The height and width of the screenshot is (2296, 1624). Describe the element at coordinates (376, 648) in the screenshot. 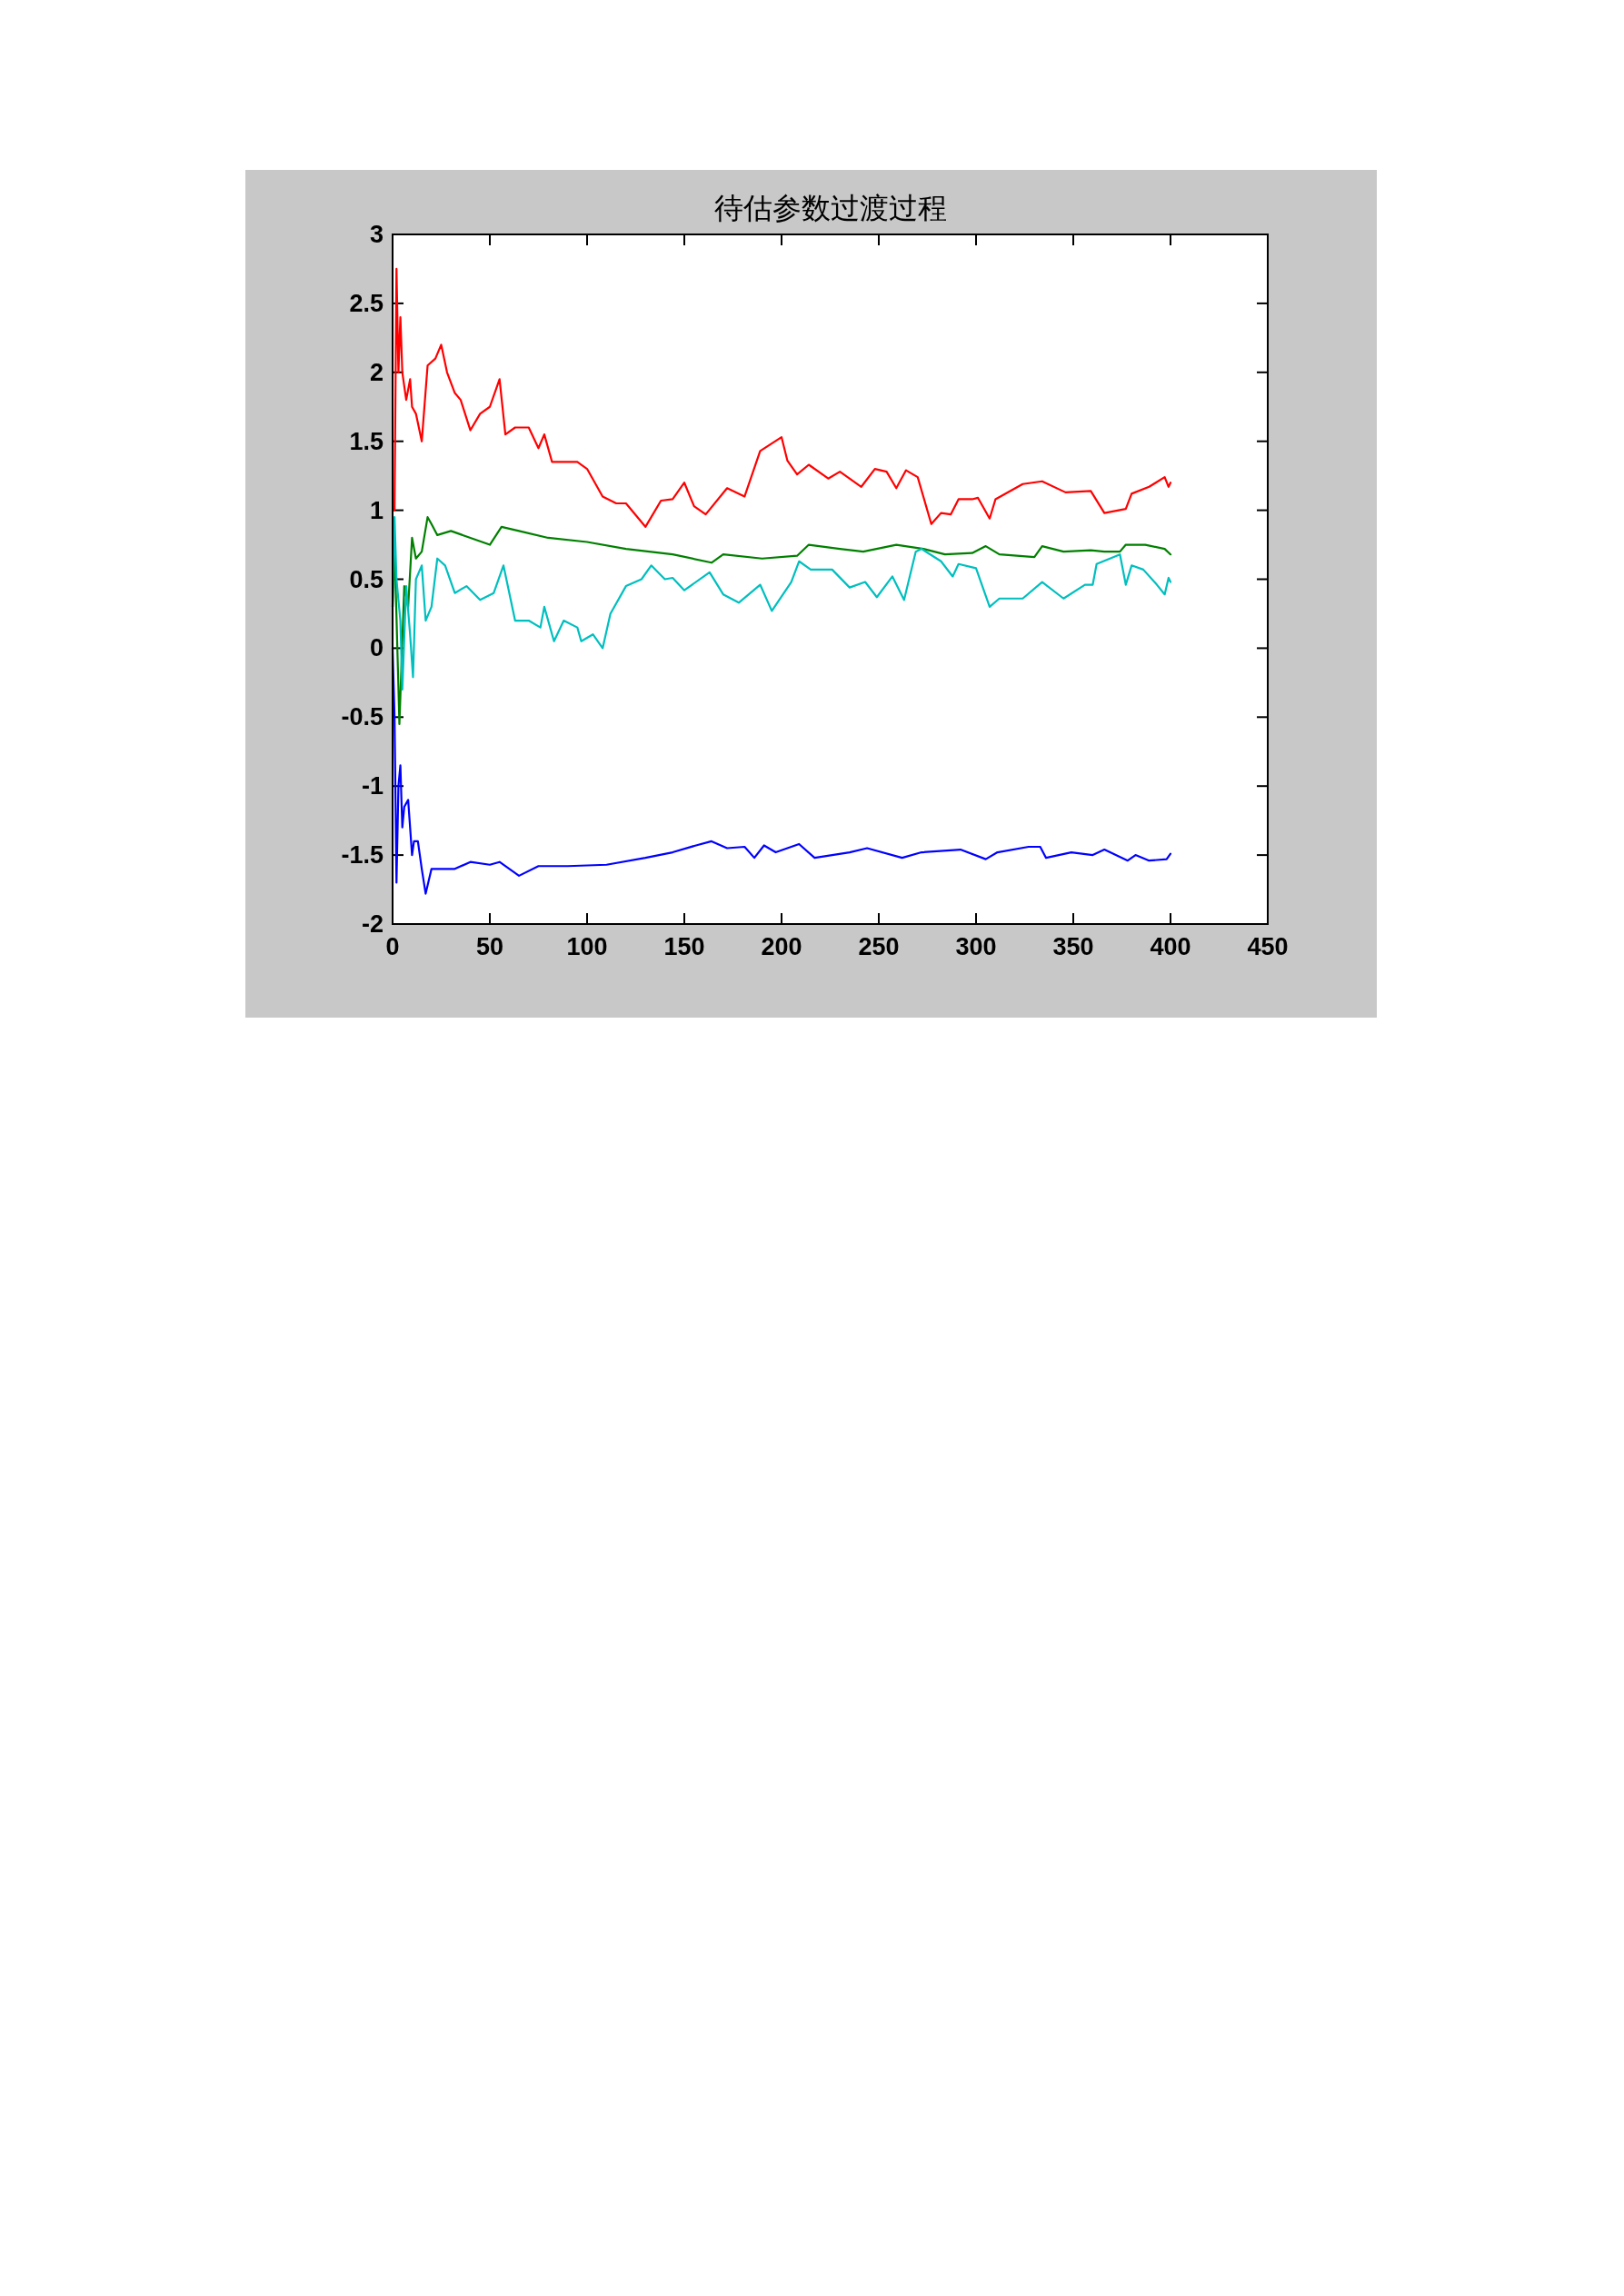

I see `y-tick-label: 0` at that location.